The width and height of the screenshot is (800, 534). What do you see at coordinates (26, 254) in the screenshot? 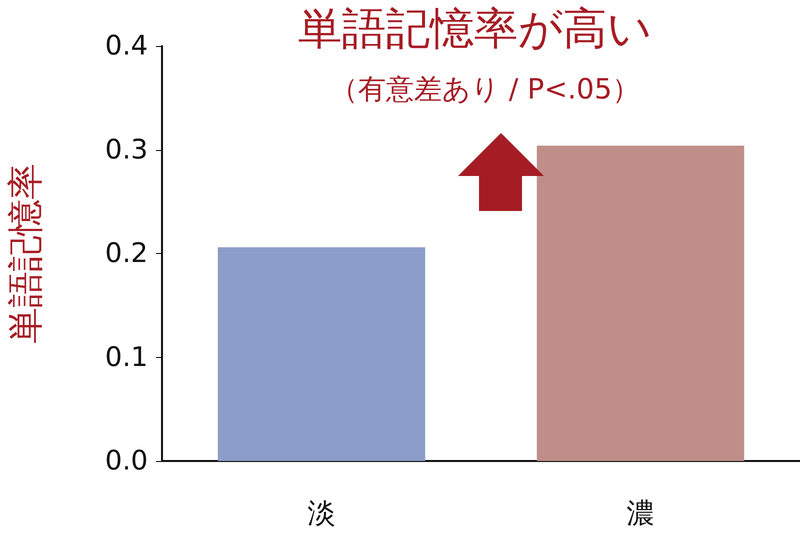
I see `y-axis-title: 単語記憶率` at bounding box center [26, 254].